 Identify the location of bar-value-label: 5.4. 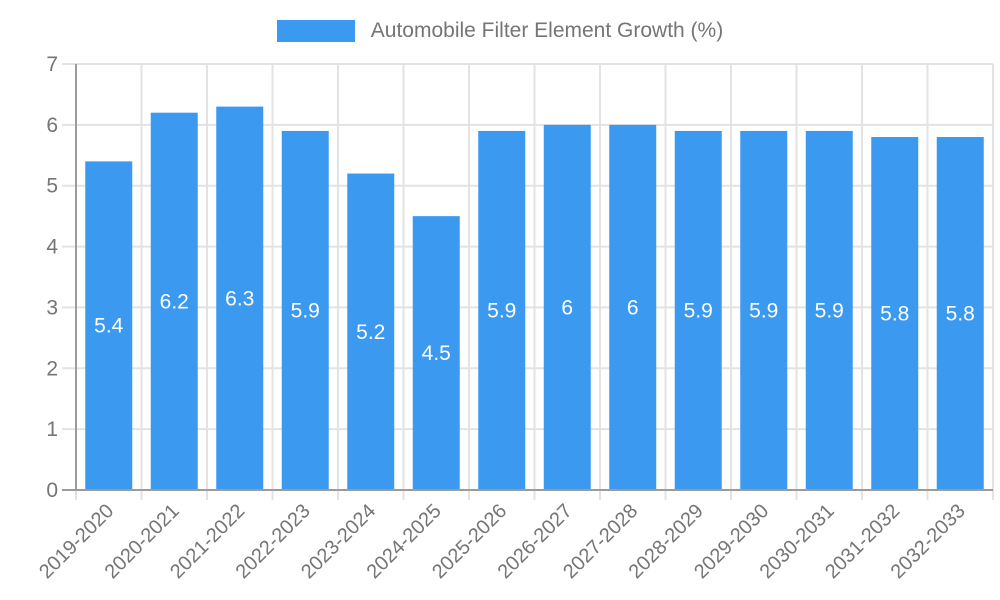
(109, 326).